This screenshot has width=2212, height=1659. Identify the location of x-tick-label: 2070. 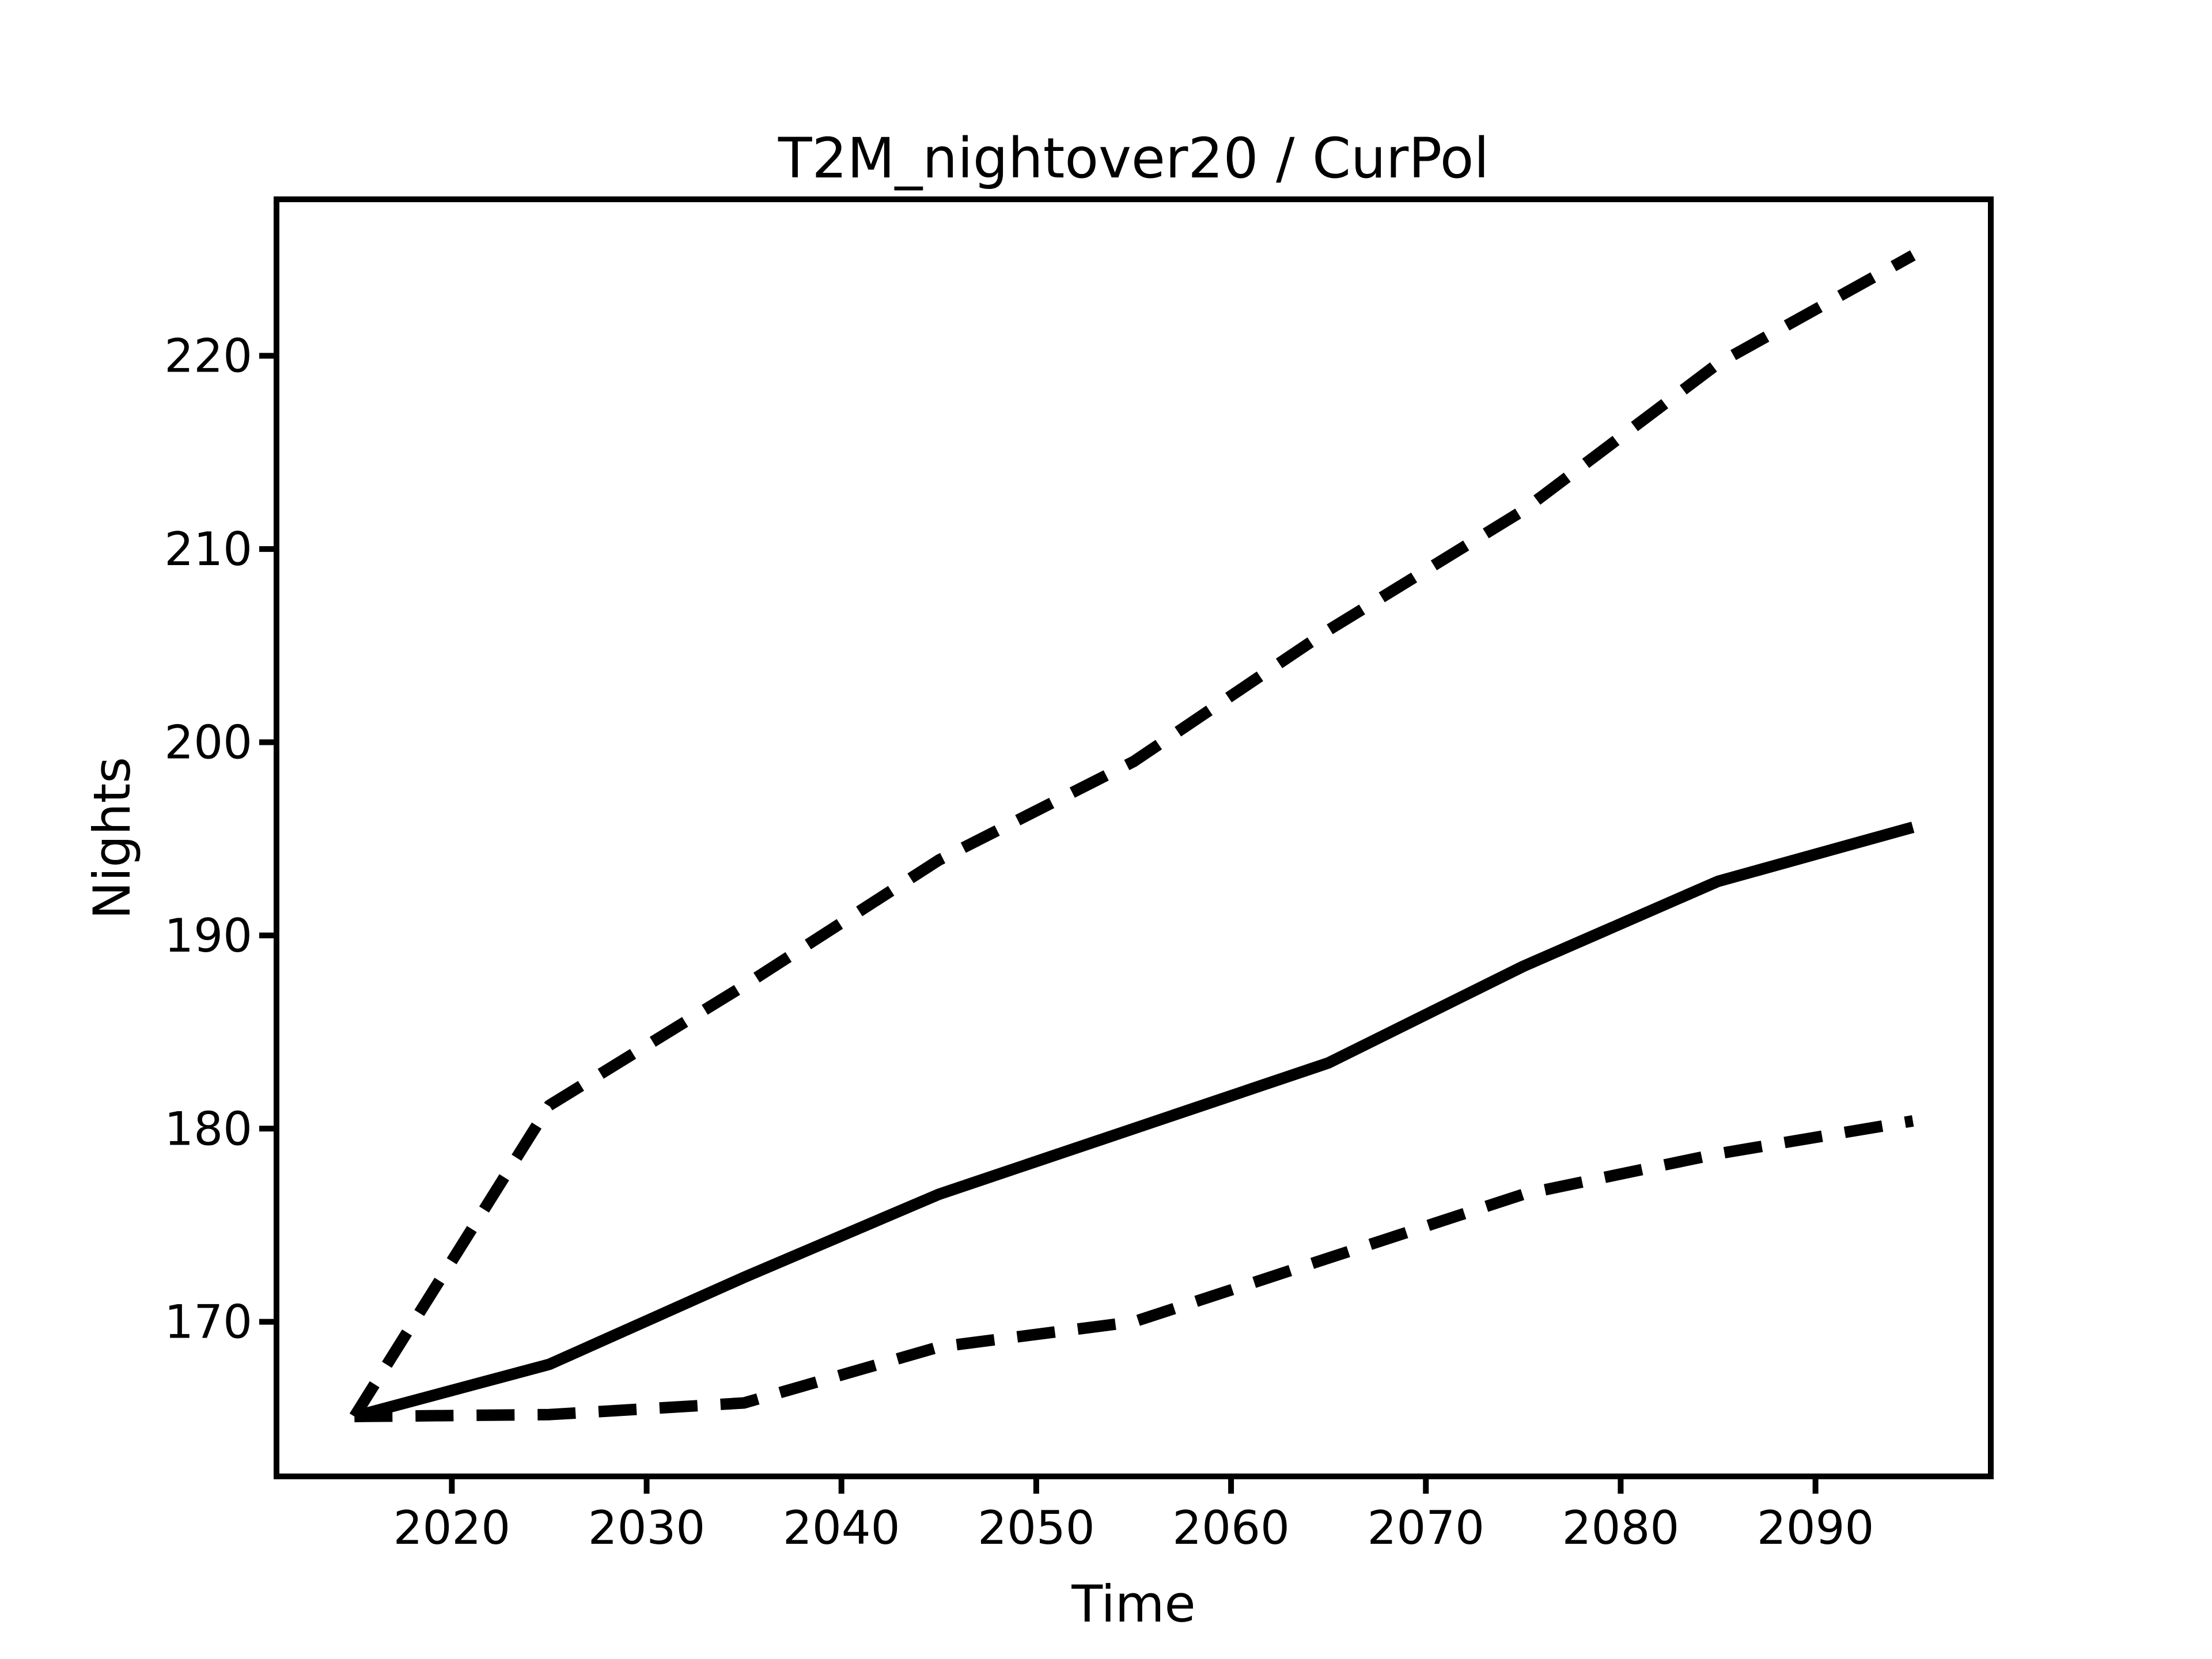
(1425, 1528).